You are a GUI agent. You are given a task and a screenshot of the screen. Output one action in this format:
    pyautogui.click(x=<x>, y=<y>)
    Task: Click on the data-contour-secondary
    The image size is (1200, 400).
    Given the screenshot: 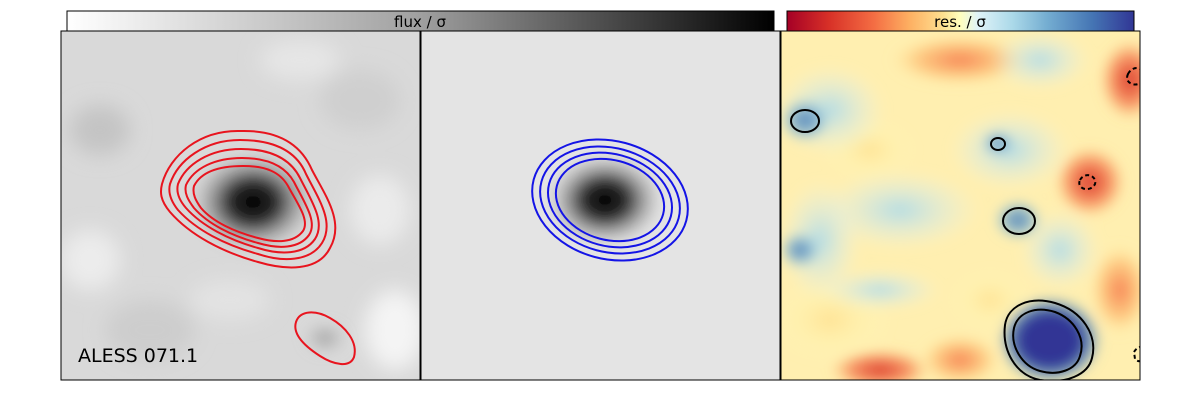 What is the action you would take?
    pyautogui.click(x=325, y=338)
    